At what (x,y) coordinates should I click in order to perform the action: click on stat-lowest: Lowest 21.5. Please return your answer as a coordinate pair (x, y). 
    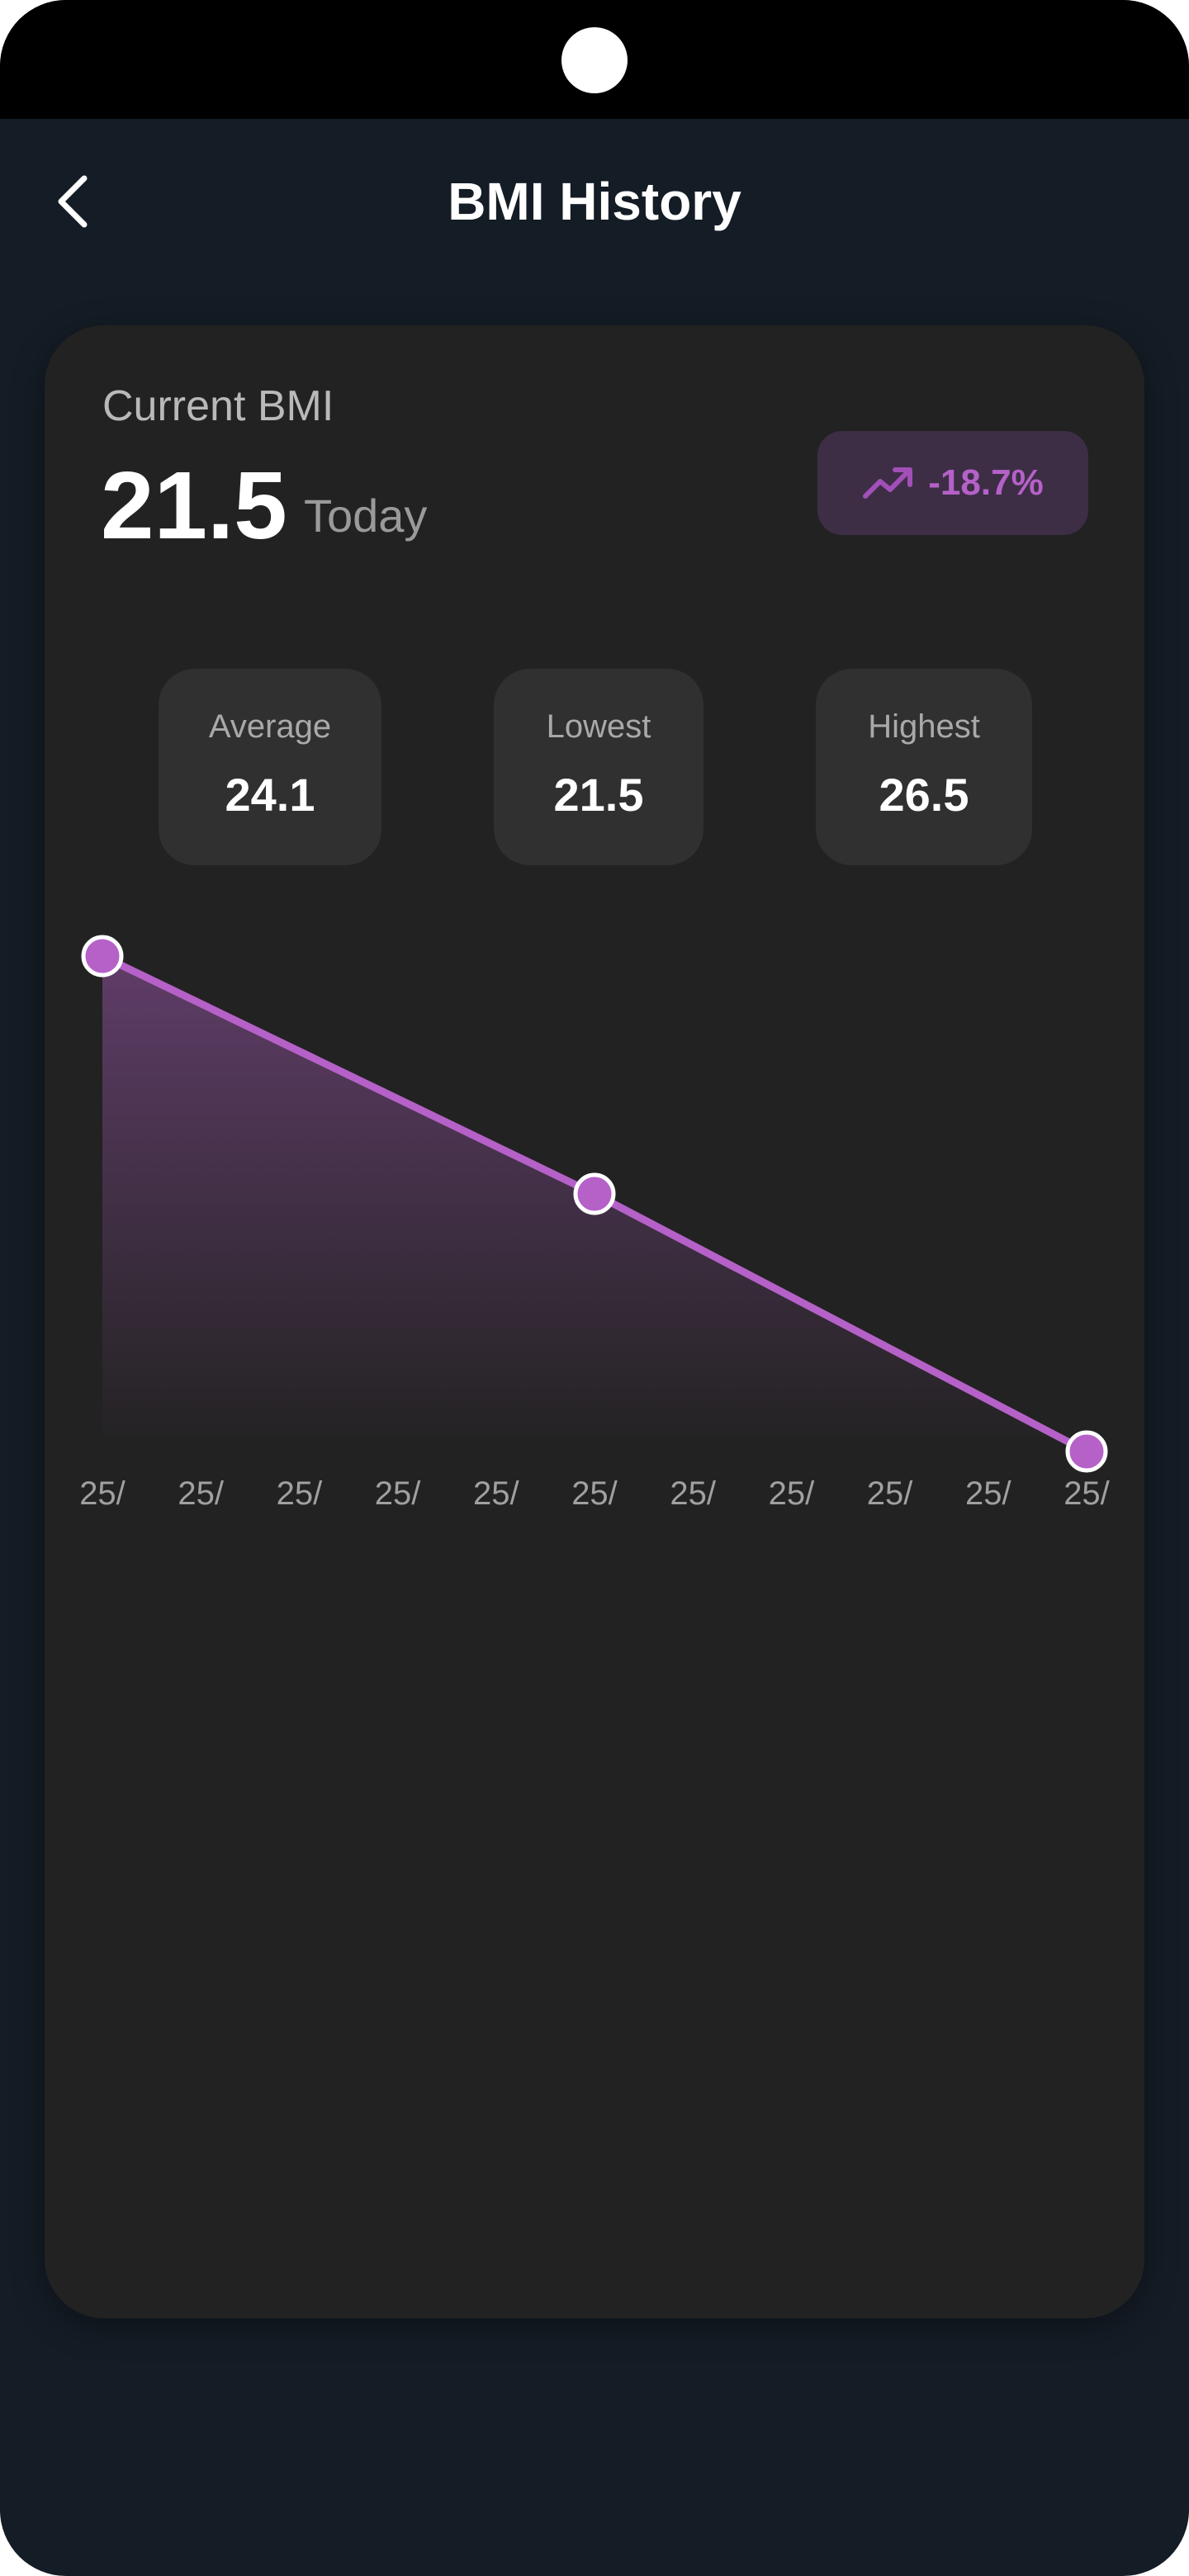
    Looking at the image, I should click on (598, 767).